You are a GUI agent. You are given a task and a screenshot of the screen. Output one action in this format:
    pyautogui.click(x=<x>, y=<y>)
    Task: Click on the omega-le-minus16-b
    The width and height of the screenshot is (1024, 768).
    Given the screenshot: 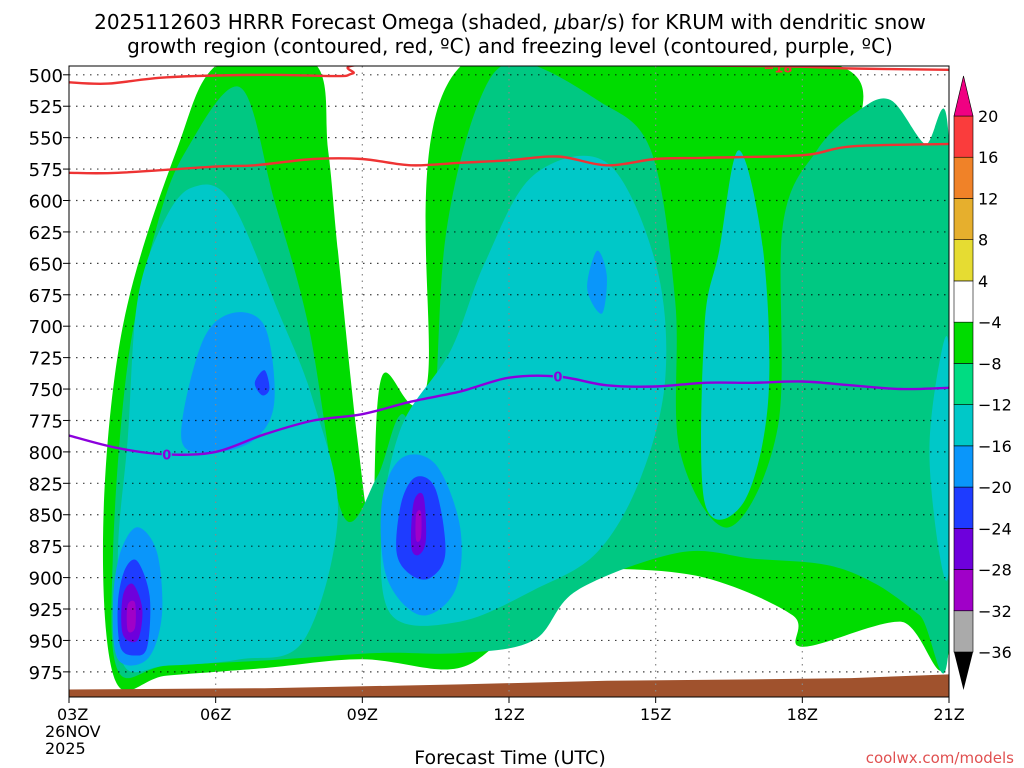 What is the action you would take?
    pyautogui.click(x=228, y=382)
    